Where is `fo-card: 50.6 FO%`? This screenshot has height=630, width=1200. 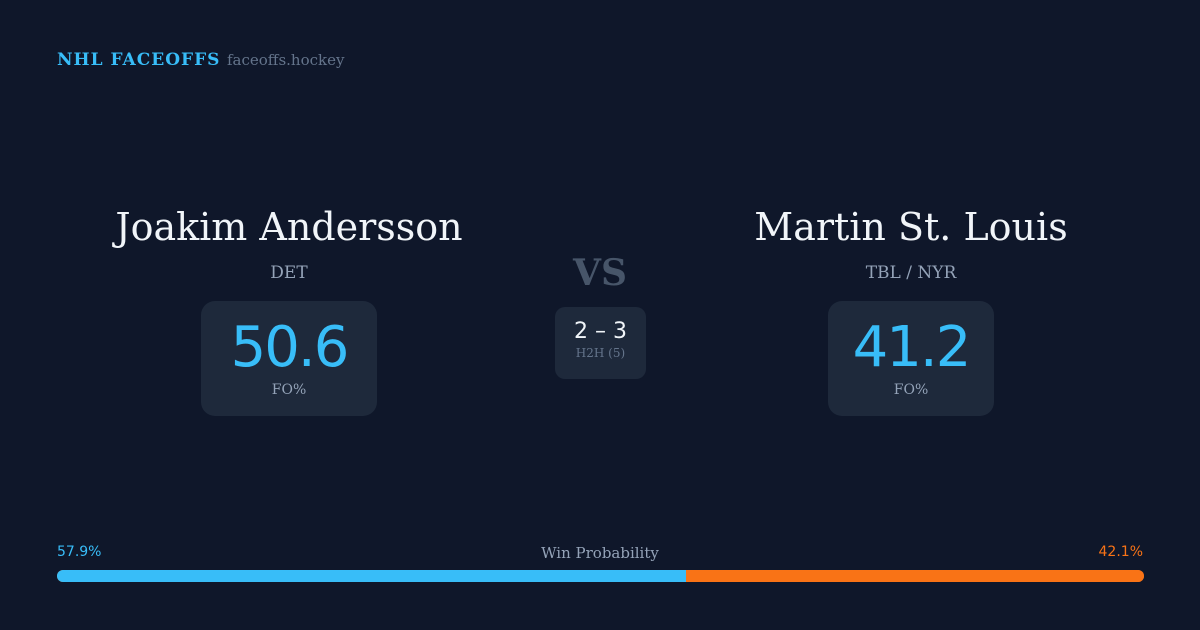 fo-card: 50.6 FO% is located at coordinates (289, 358).